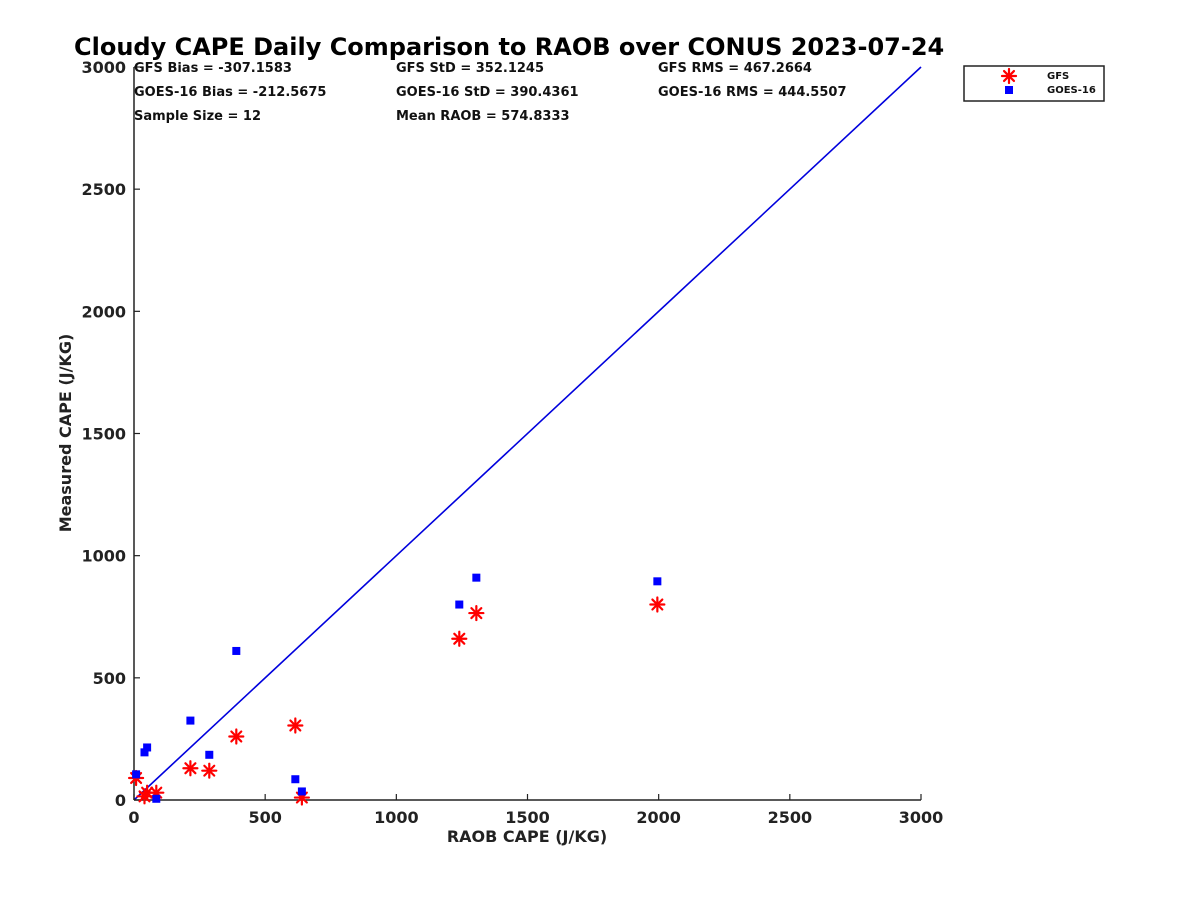 This screenshot has height=900, width=1200. Describe the element at coordinates (133, 817) in the screenshot. I see `x-tick-label: 0` at that location.